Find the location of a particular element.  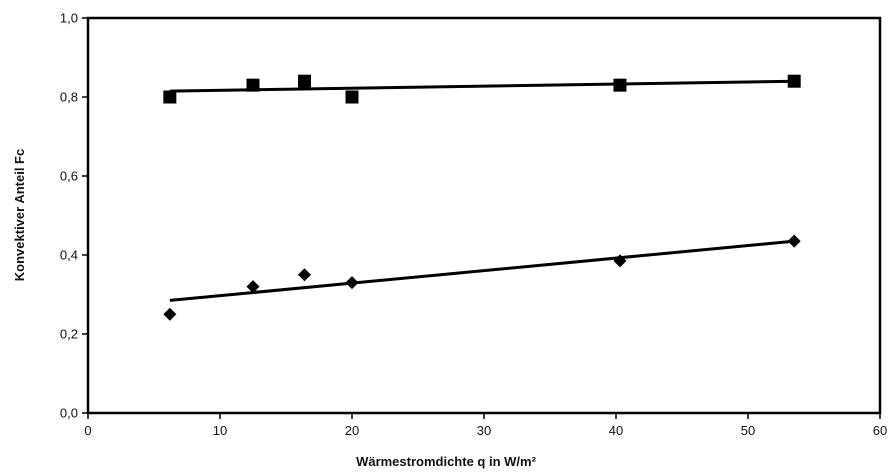

y-tick-label: 1,0 is located at coordinates (69, 18).